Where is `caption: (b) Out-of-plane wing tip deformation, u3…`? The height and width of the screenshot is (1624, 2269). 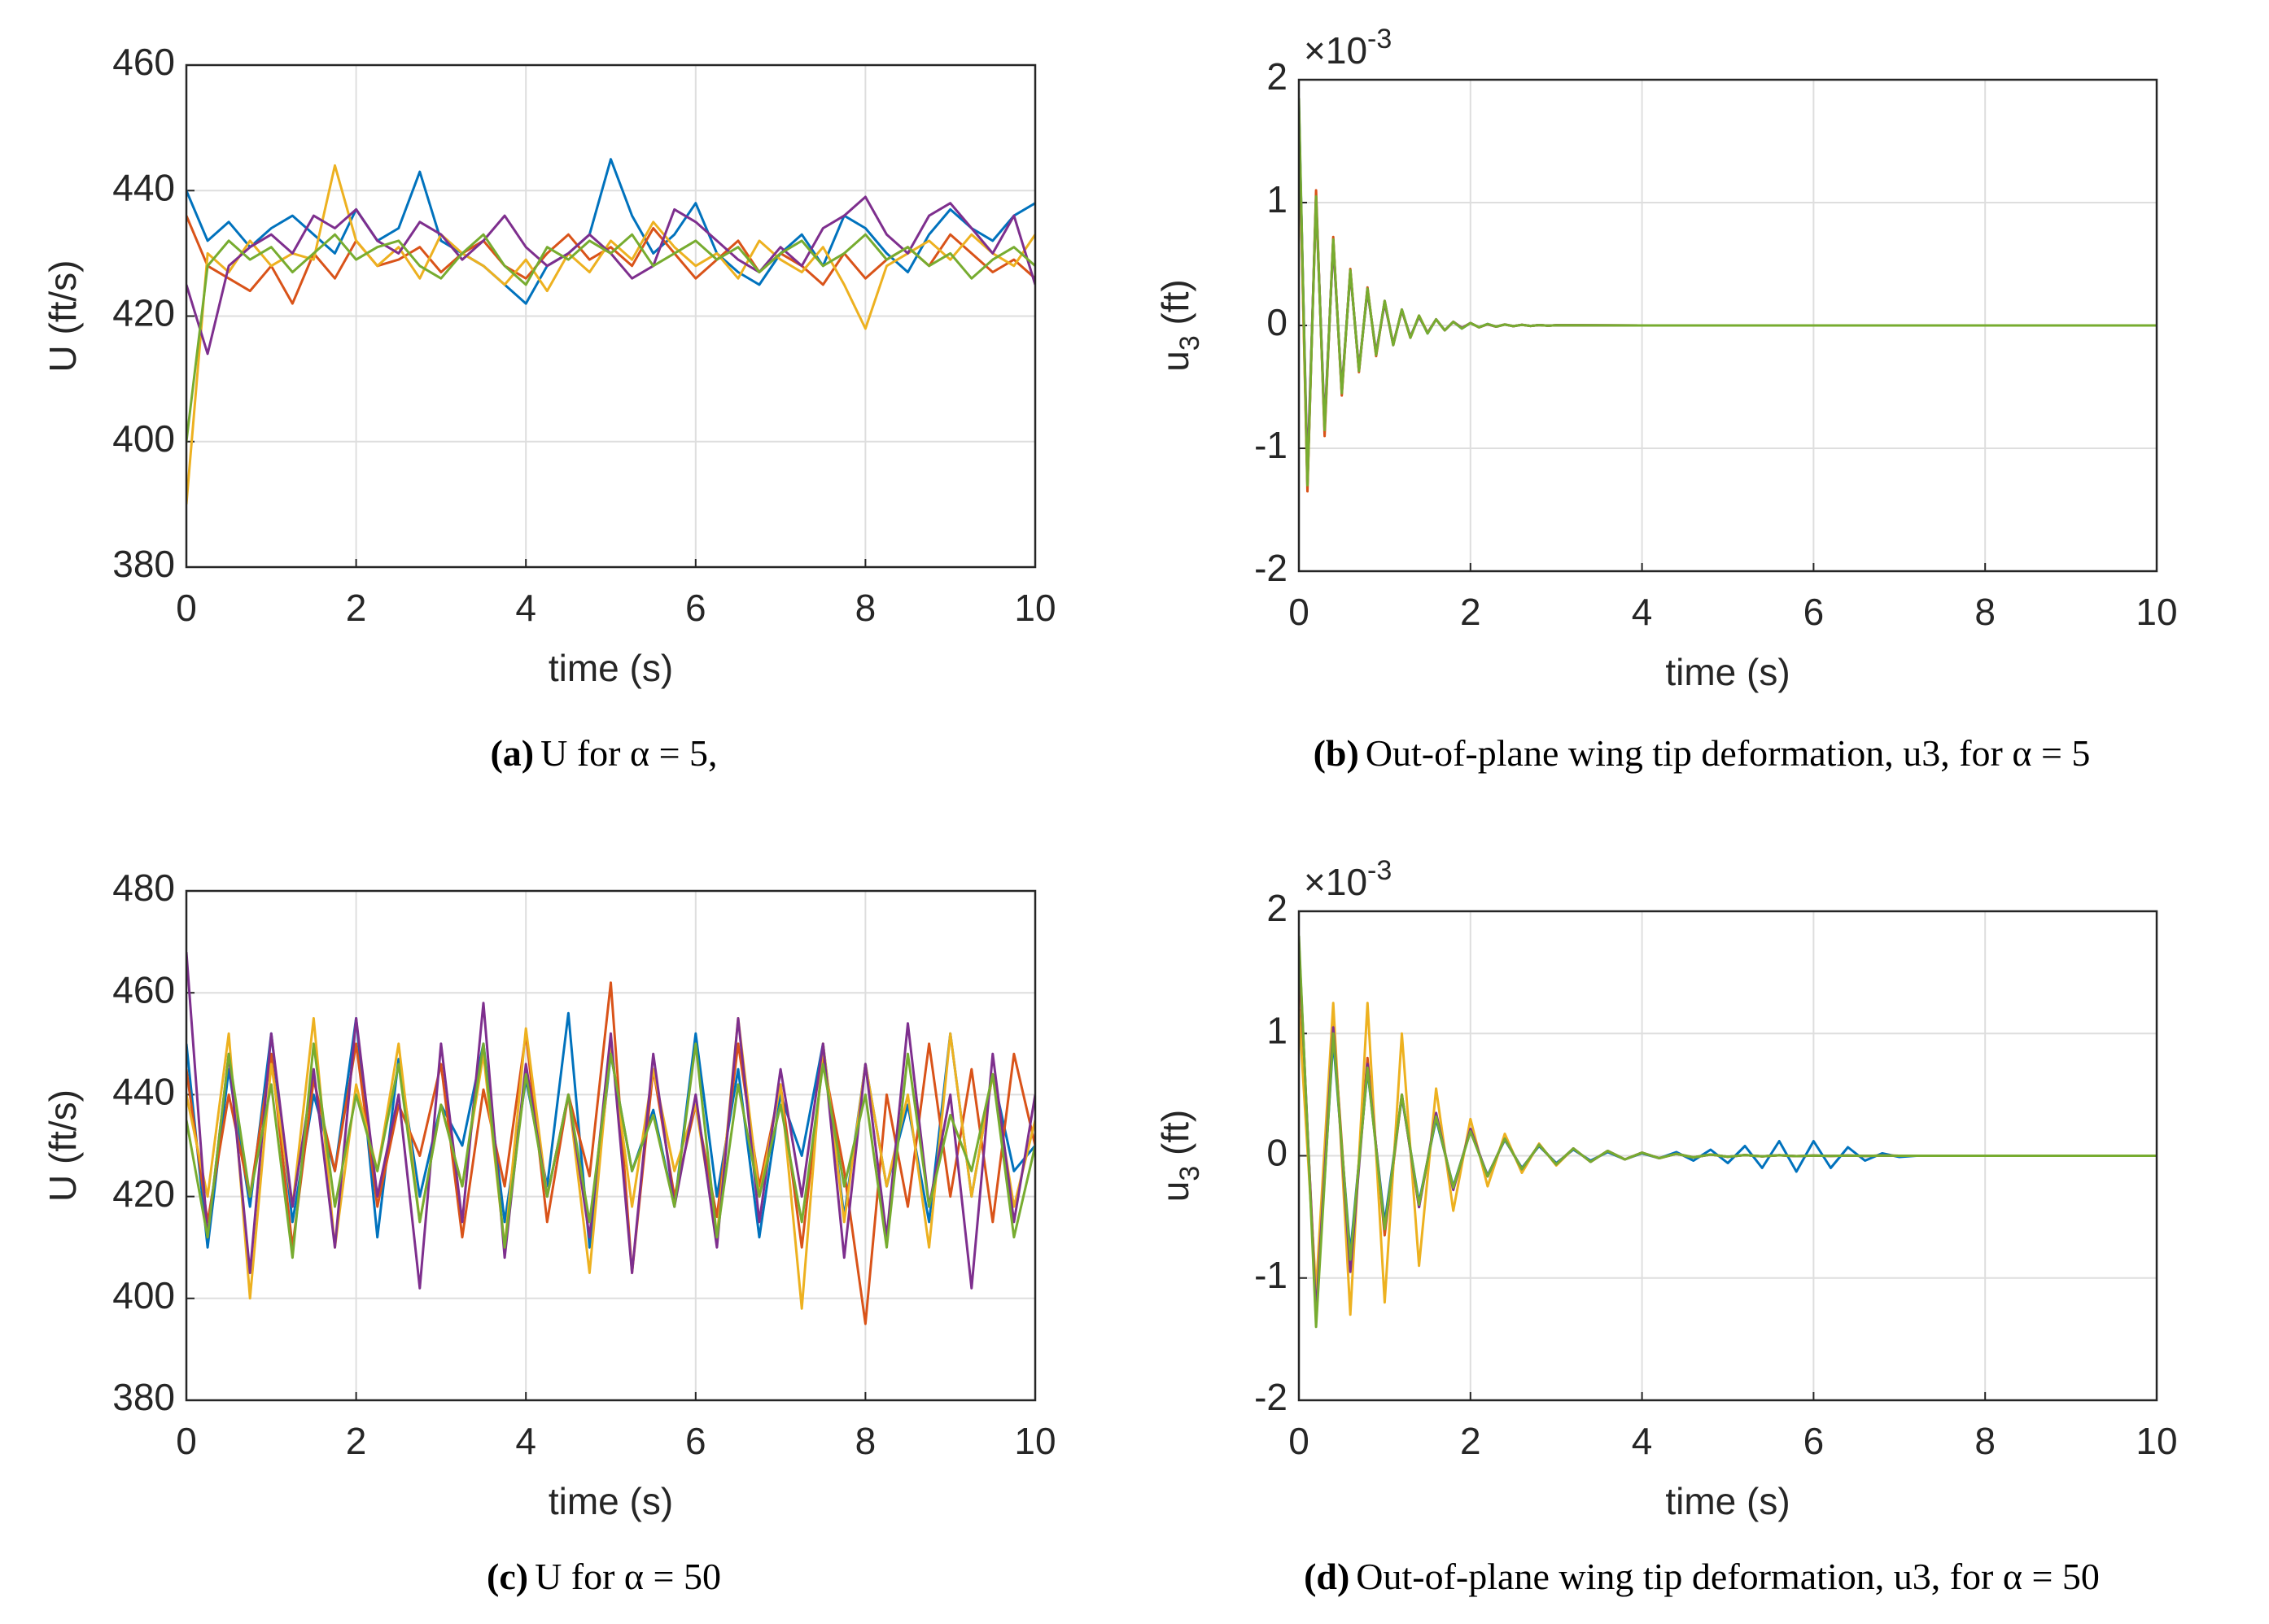 caption: (b) Out-of-plane wing tip deformation, u3… is located at coordinates (1702, 753).